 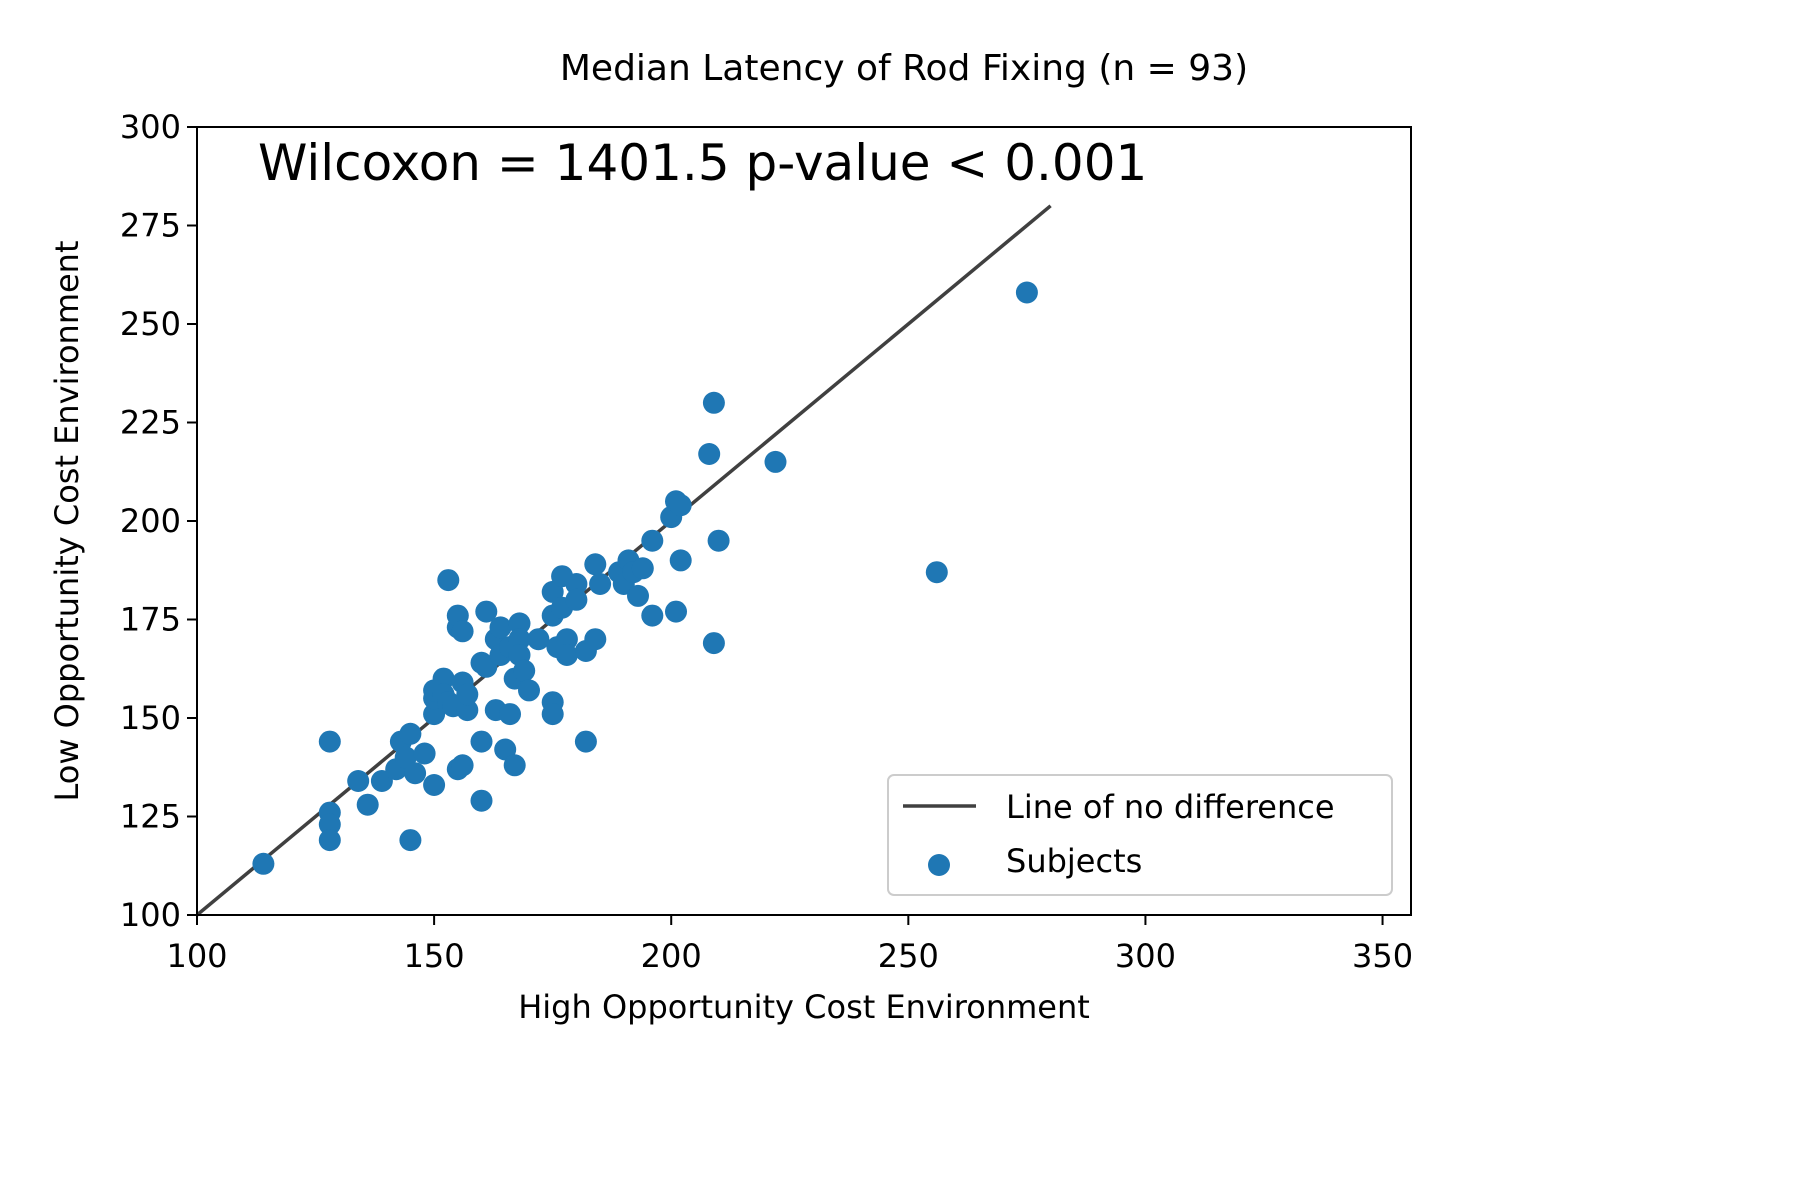 What do you see at coordinates (789, 945) in the screenshot?
I see `x-axis-ticks: 100 150 200 250 300 350` at bounding box center [789, 945].